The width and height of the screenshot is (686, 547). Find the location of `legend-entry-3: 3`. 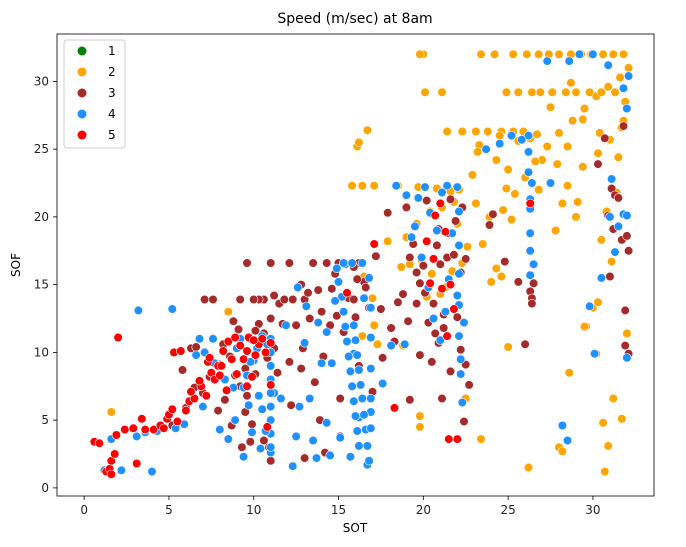

legend-entry-3: 3 is located at coordinates (96, 93).